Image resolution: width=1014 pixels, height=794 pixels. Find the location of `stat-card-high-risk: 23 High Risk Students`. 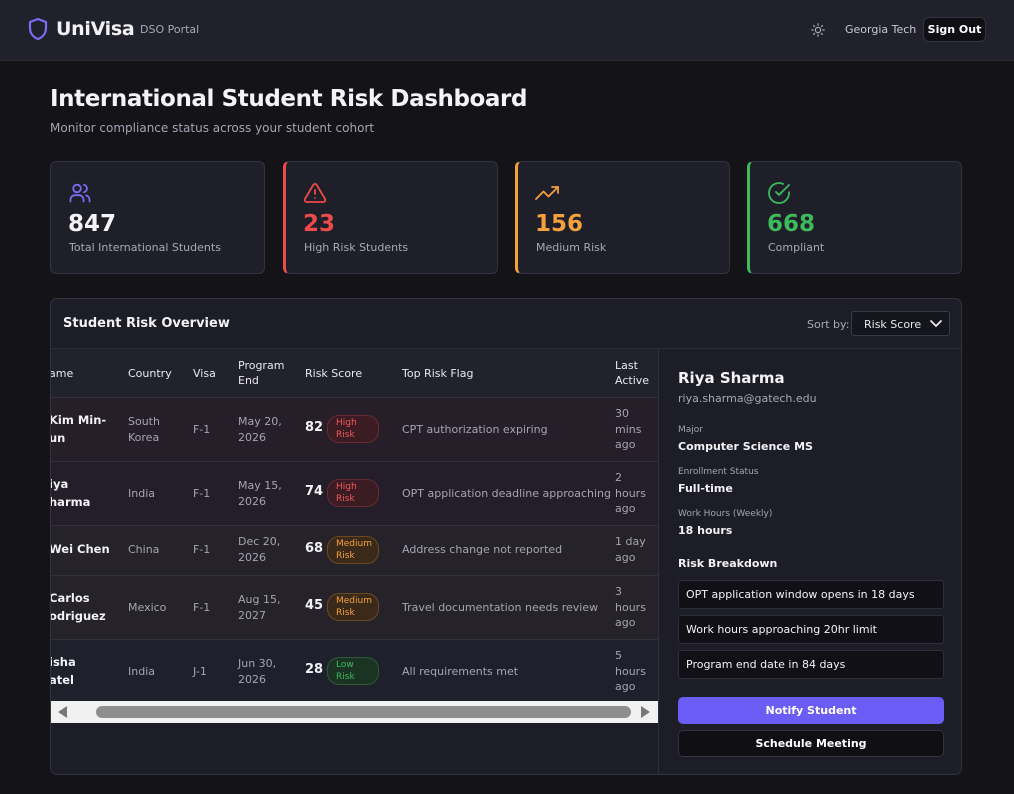

stat-card-high-risk: 23 High Risk Students is located at coordinates (390, 217).